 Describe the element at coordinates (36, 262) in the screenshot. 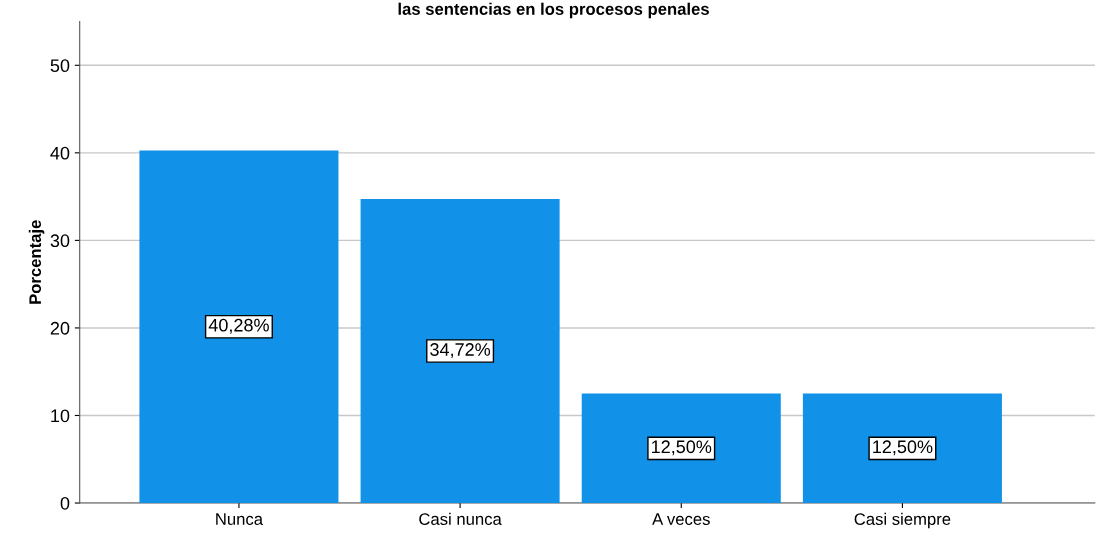

I see `y-axis-title: Porcentaje` at that location.